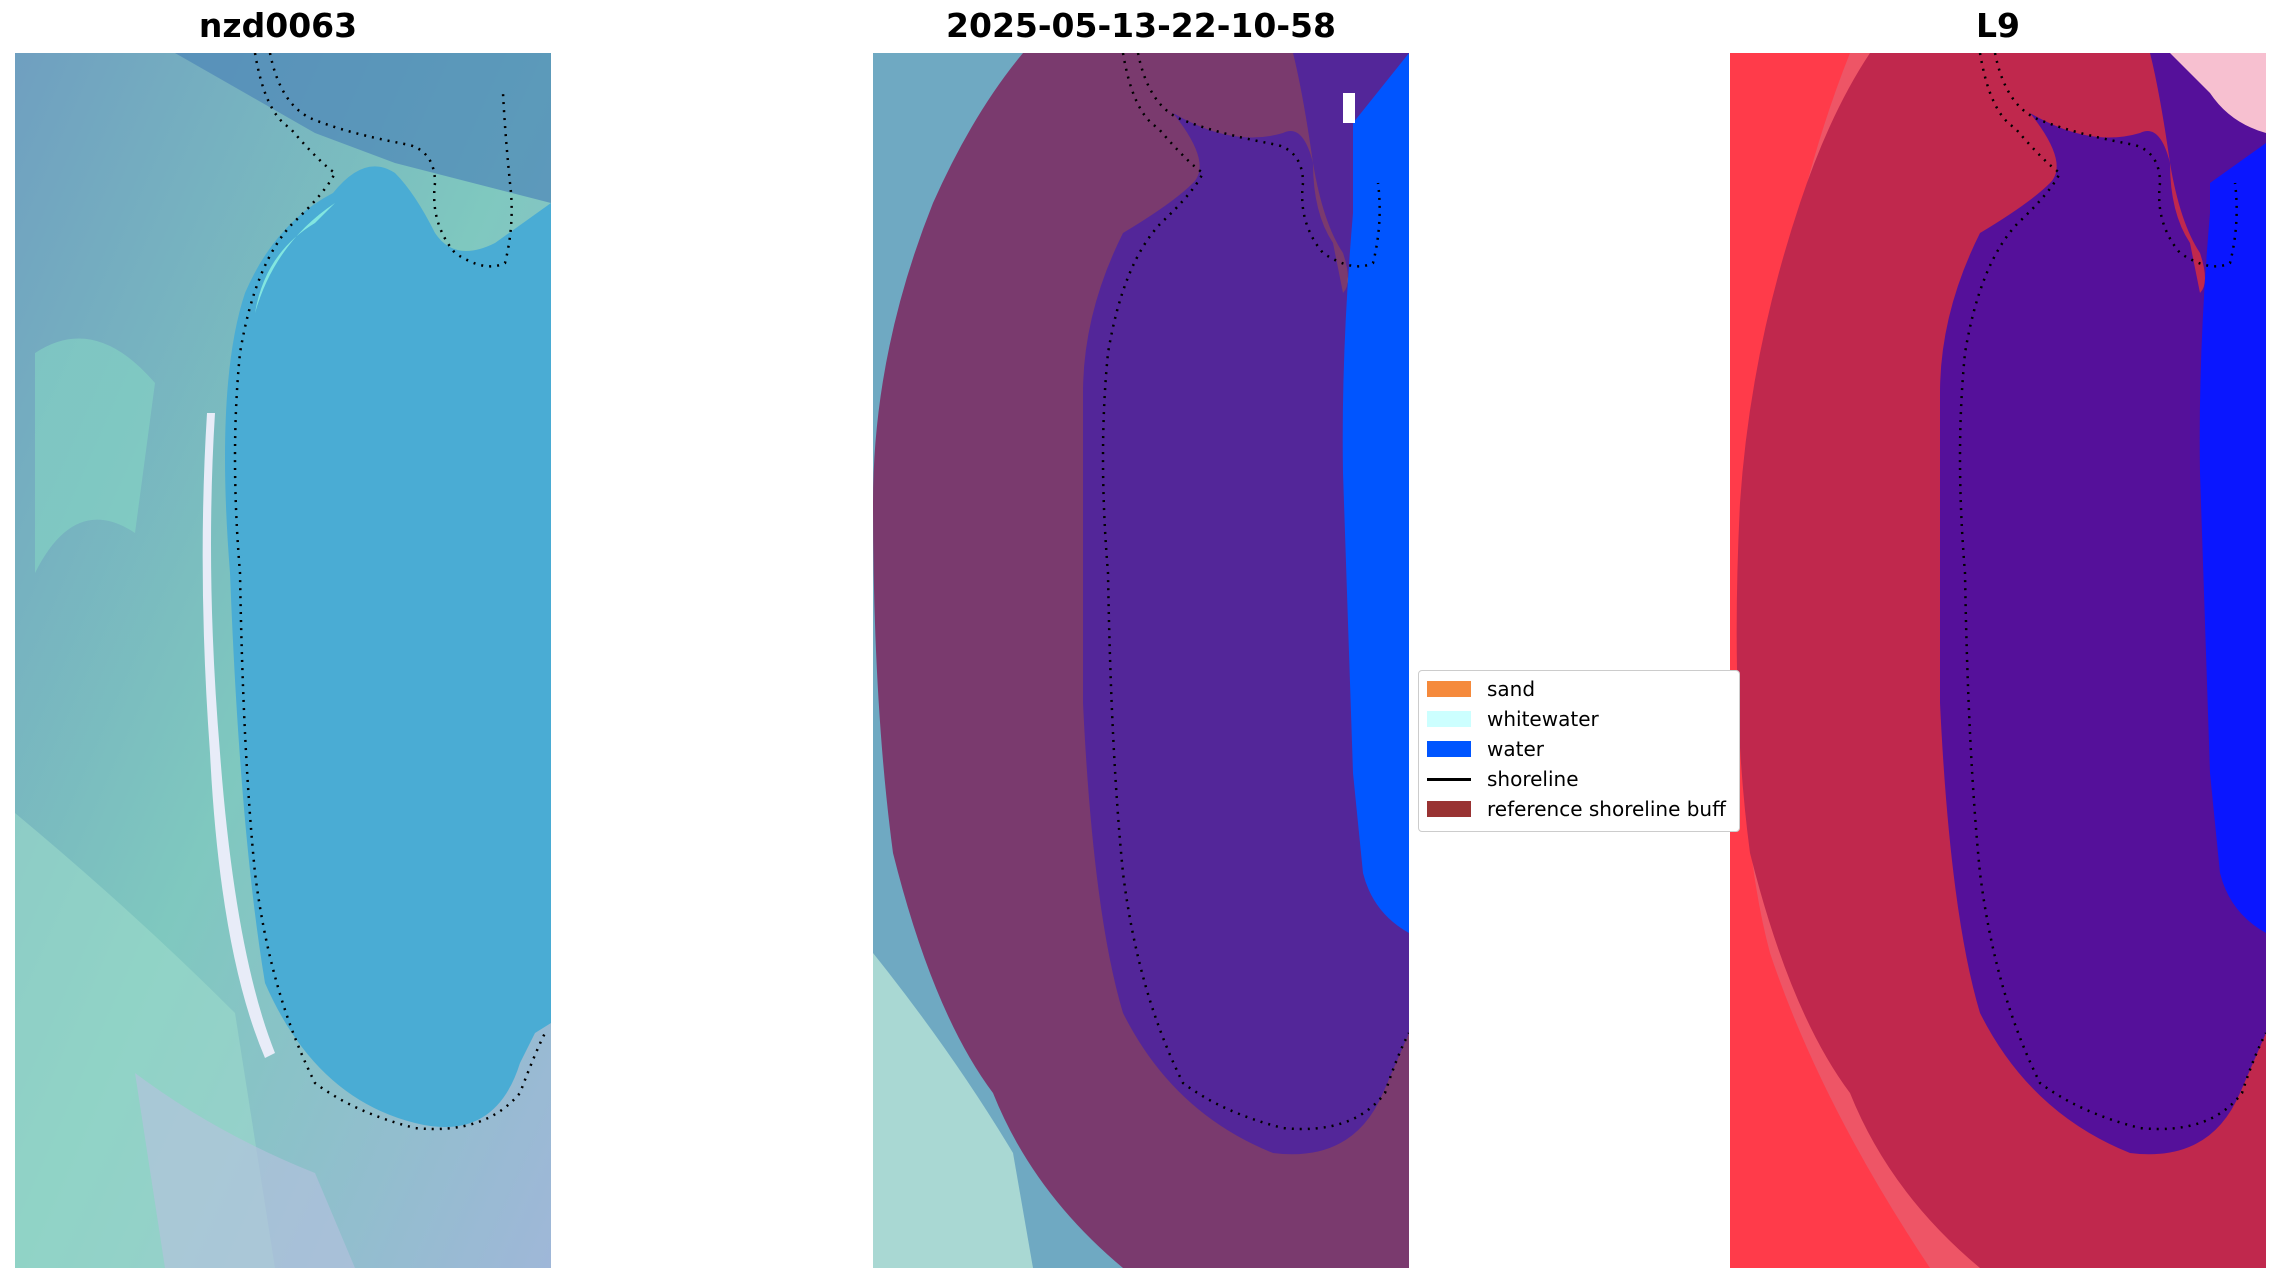 The height and width of the screenshot is (1283, 2280). Describe the element at coordinates (1449, 689) in the screenshot. I see `sand-swatch` at that location.